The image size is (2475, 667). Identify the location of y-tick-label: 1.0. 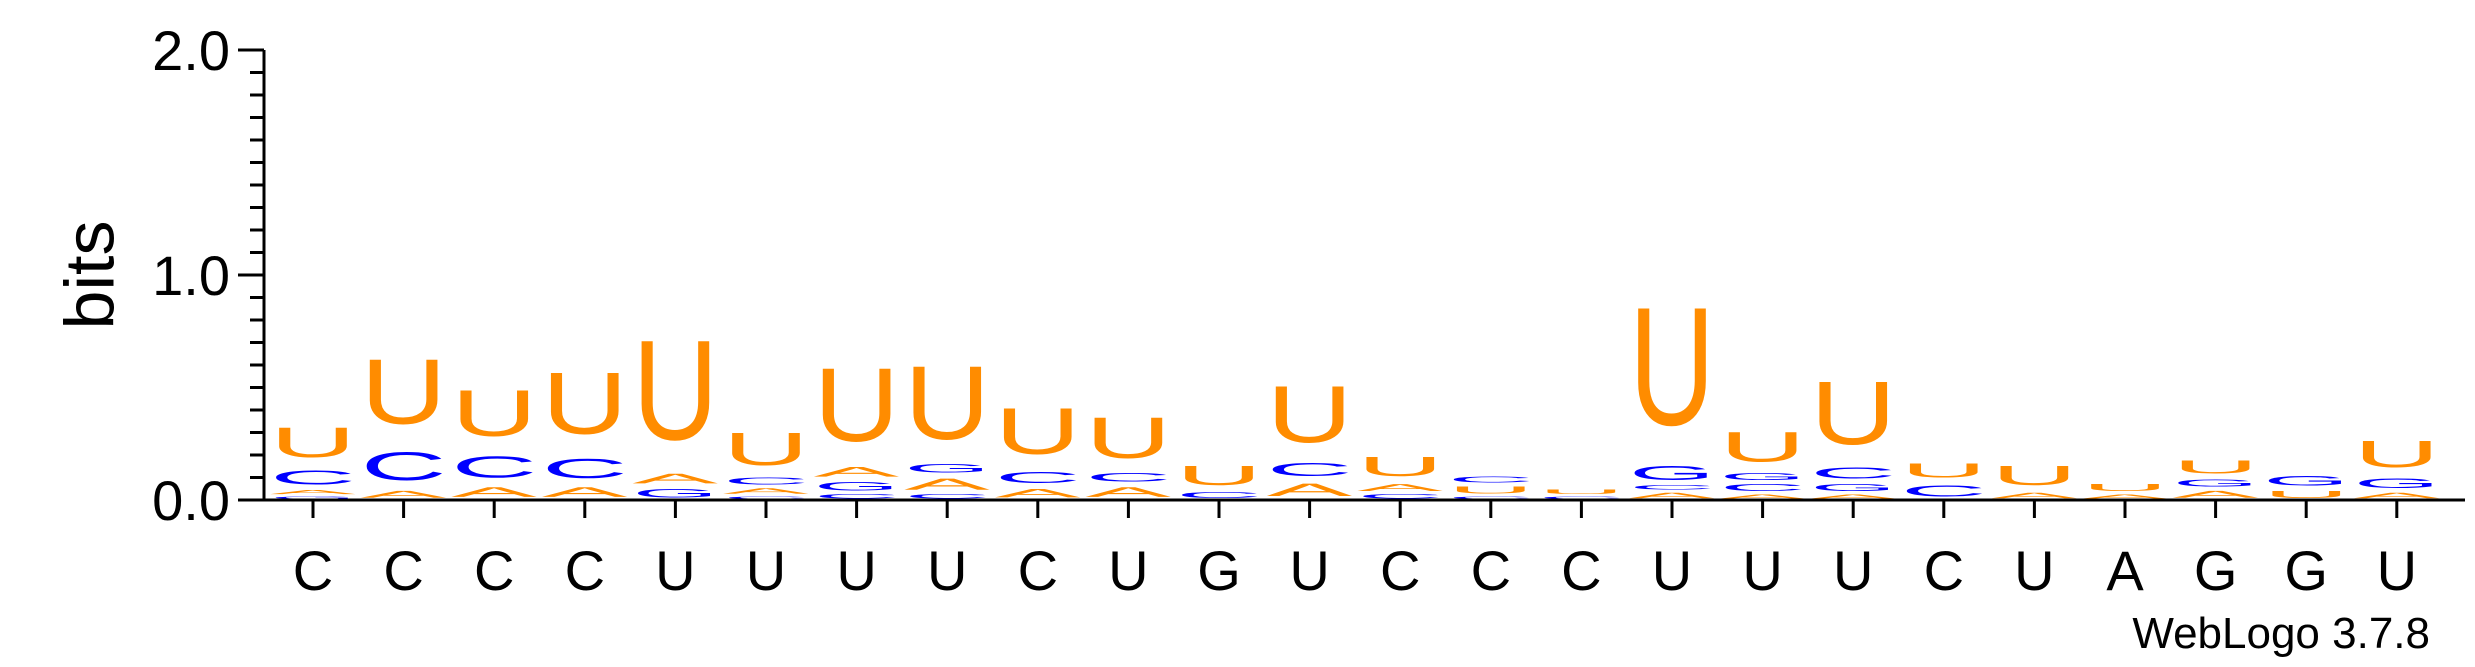
(191, 275).